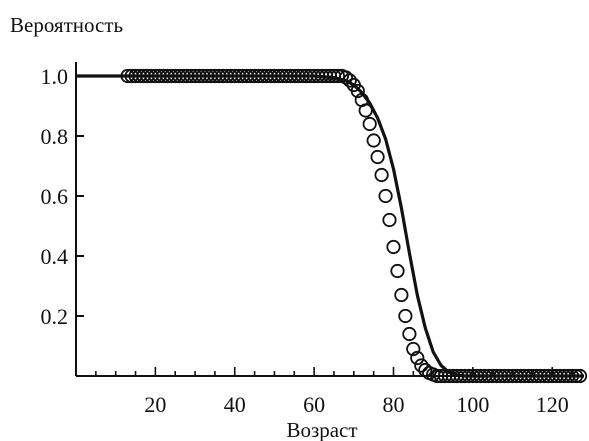  I want to click on x-tick-label: 20, so click(155, 404).